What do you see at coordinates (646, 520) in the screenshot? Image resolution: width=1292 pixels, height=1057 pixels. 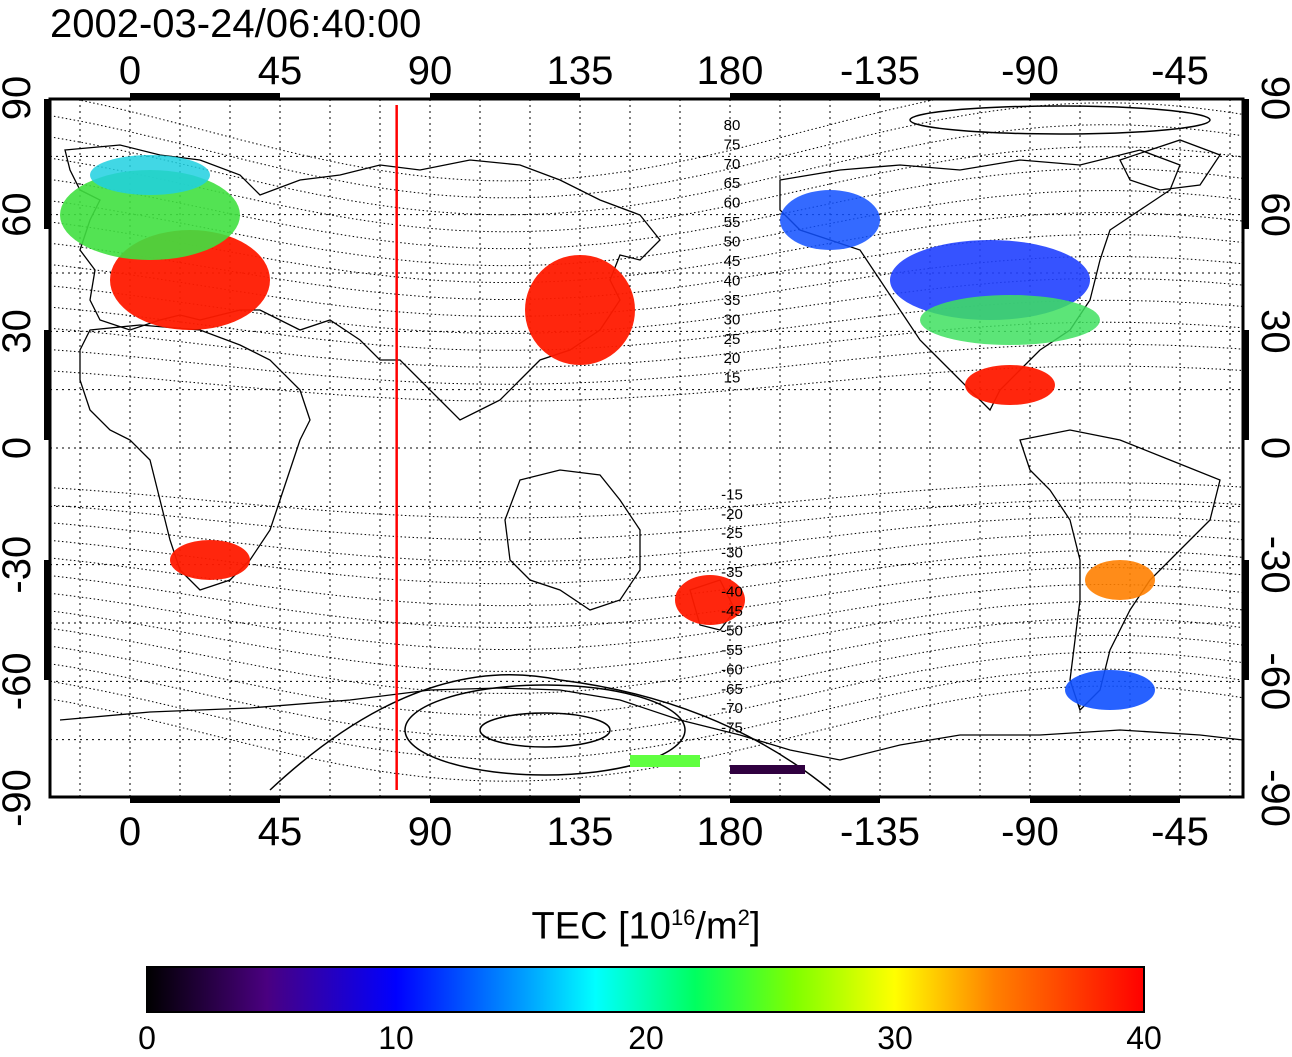 I see `mag-contour--20` at bounding box center [646, 520].